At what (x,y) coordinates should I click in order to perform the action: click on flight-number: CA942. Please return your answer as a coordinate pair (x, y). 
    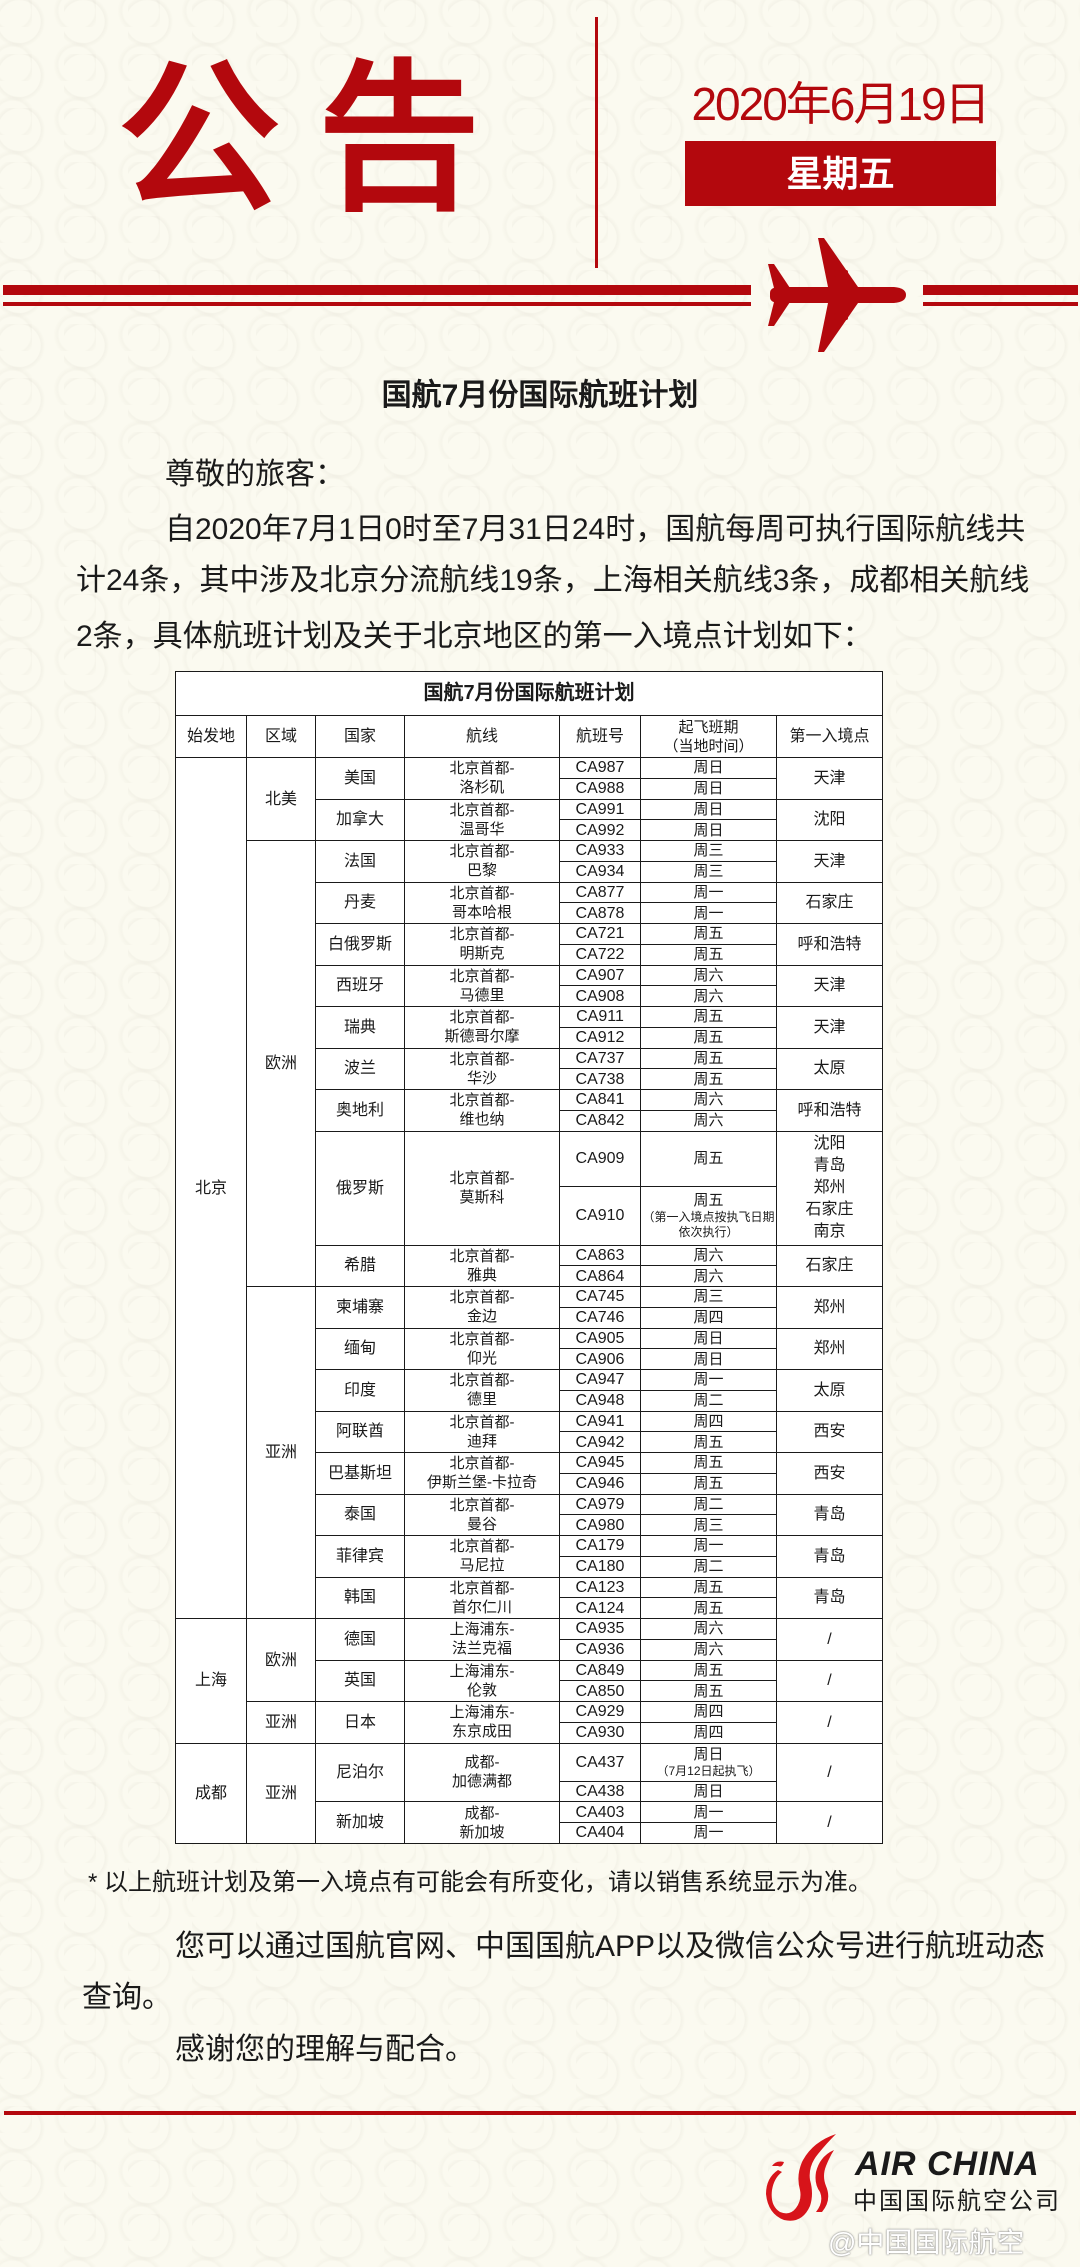
    Looking at the image, I should click on (600, 1442).